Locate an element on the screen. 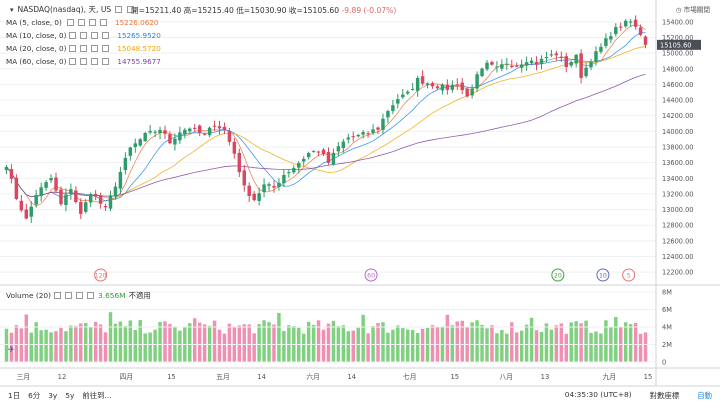 This screenshot has width=720, height=405. log-scale-button: 對數座標 is located at coordinates (664, 395).